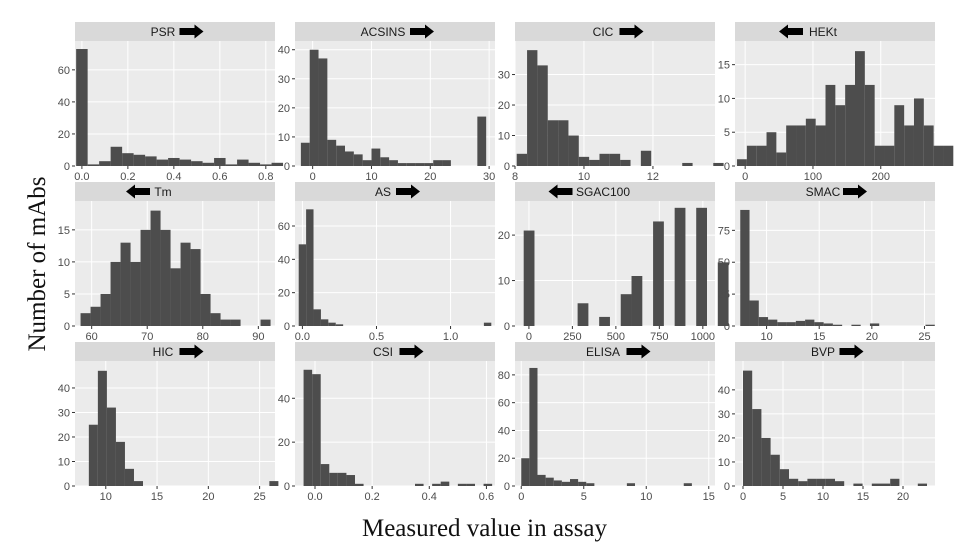 The image size is (969, 557). I want to click on x-tick-label: 100, so click(813, 177).